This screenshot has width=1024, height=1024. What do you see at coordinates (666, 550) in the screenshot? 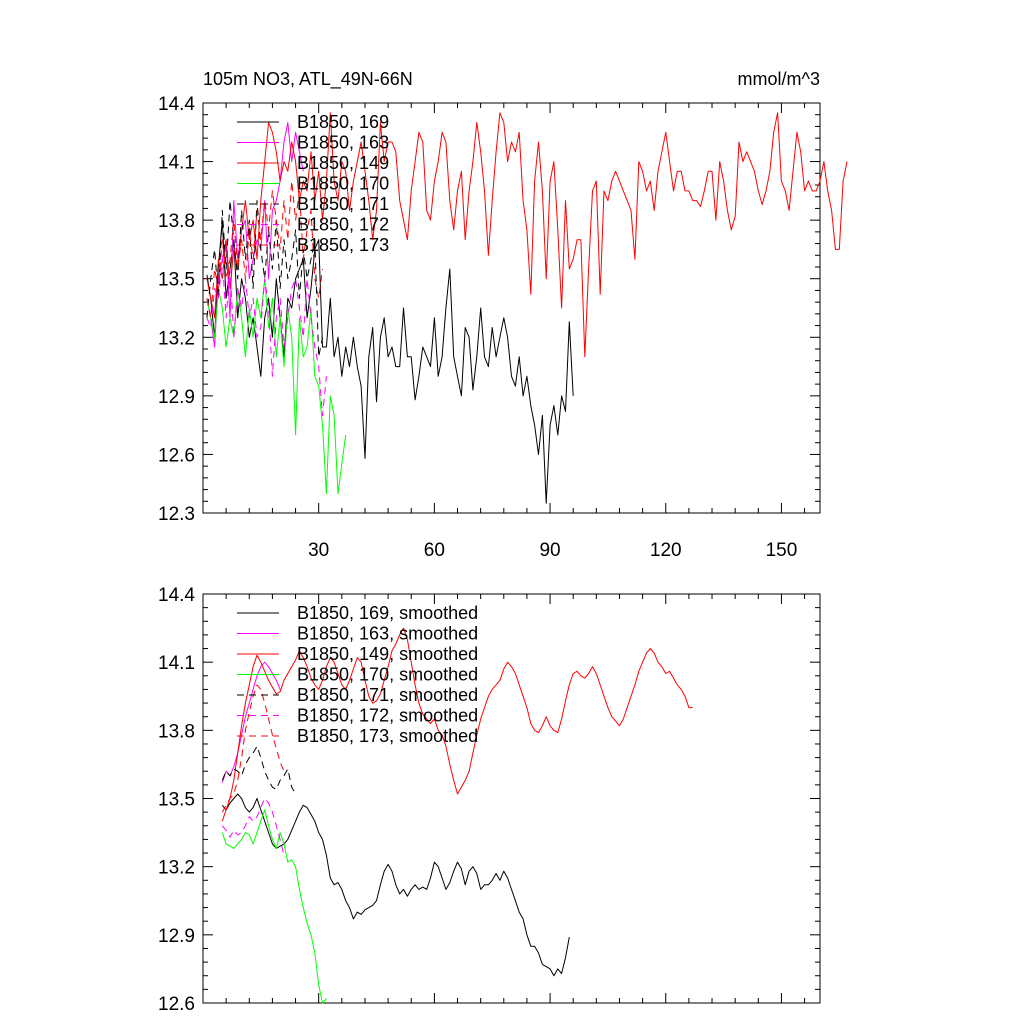
I see `x-tick-label: 120` at bounding box center [666, 550].